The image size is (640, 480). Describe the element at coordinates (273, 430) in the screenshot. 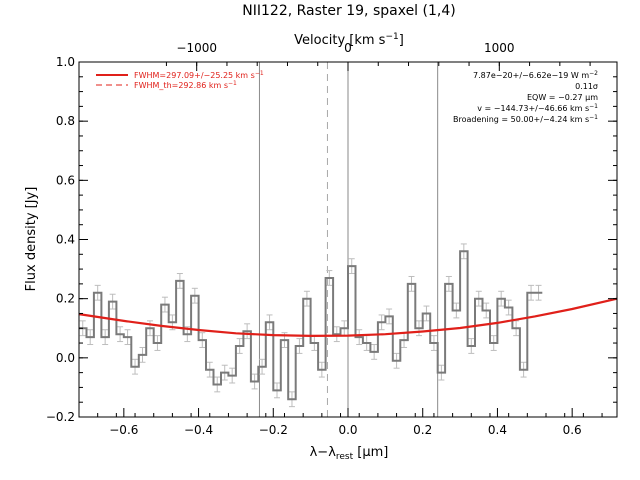

I see `x-tick-label-2: −0.2` at that location.